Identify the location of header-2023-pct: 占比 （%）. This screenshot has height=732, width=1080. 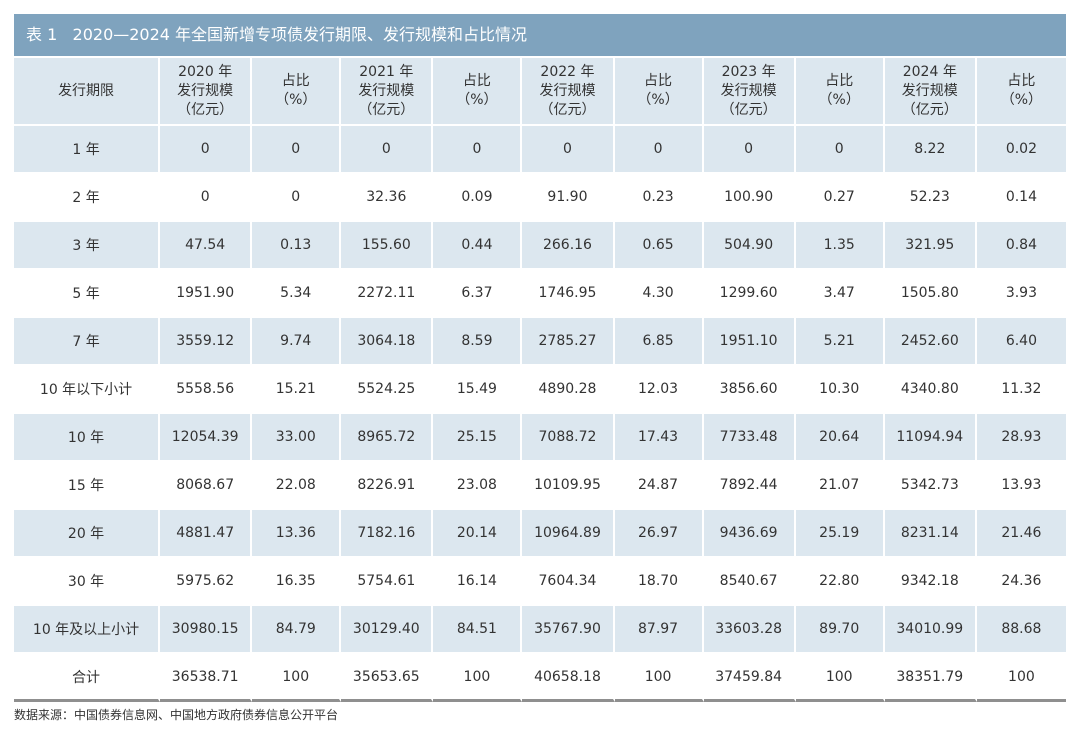
(840, 92).